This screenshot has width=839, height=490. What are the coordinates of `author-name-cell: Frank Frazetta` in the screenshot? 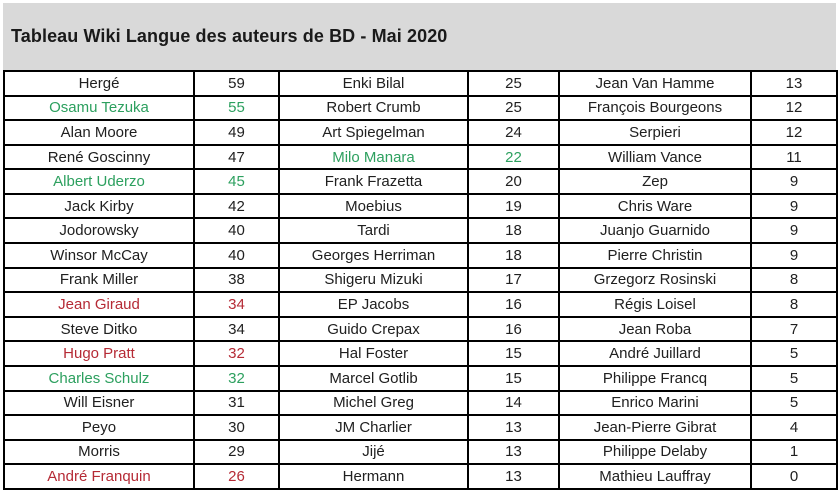 It's located at (373, 181).